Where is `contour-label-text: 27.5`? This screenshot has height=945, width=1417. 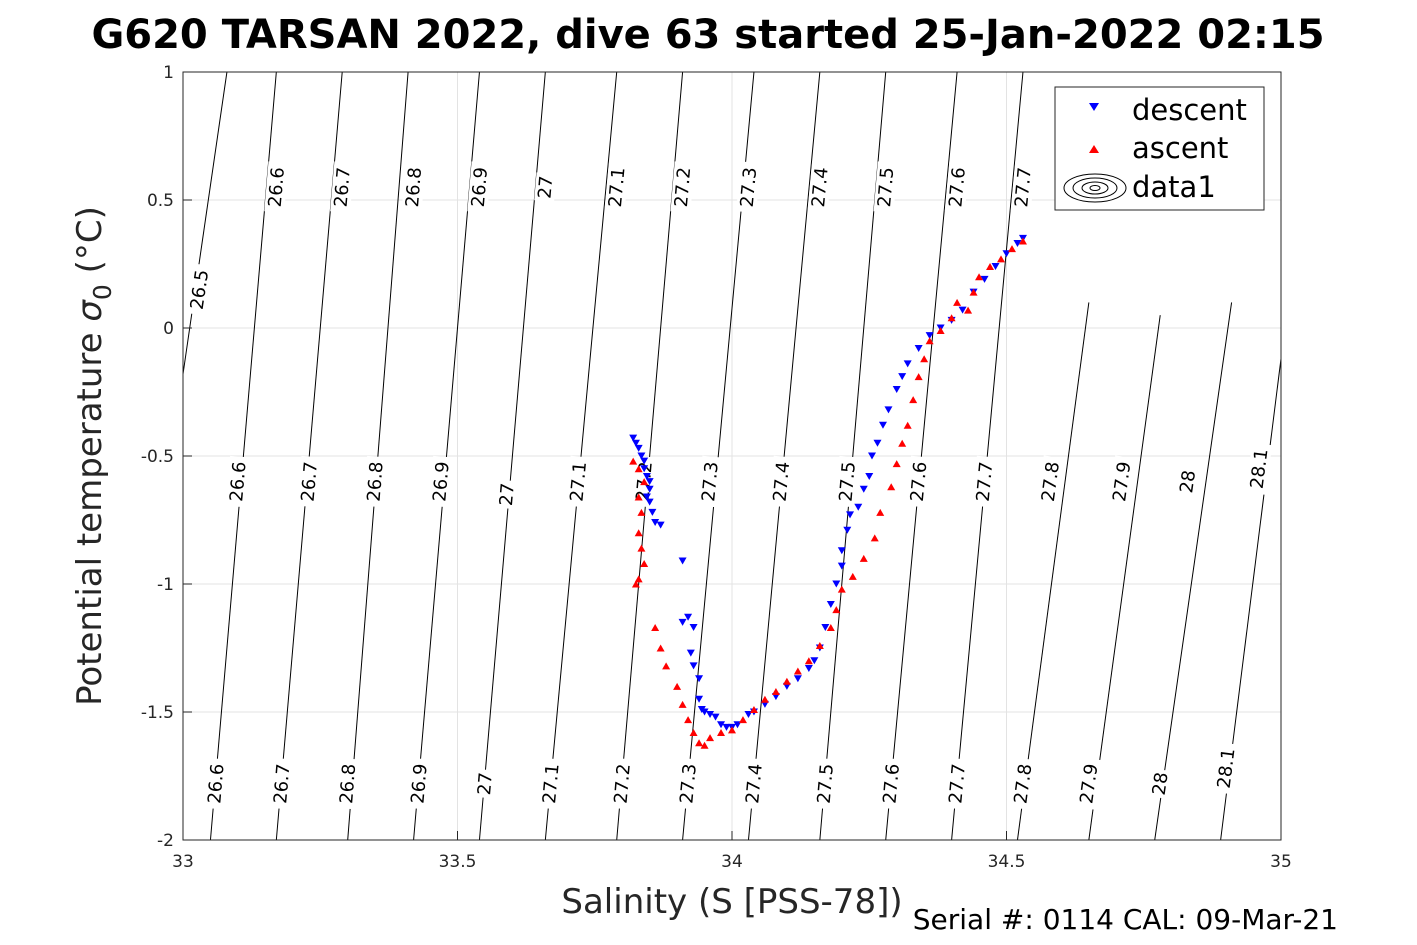 contour-label-text: 27.5 is located at coordinates (826, 784).